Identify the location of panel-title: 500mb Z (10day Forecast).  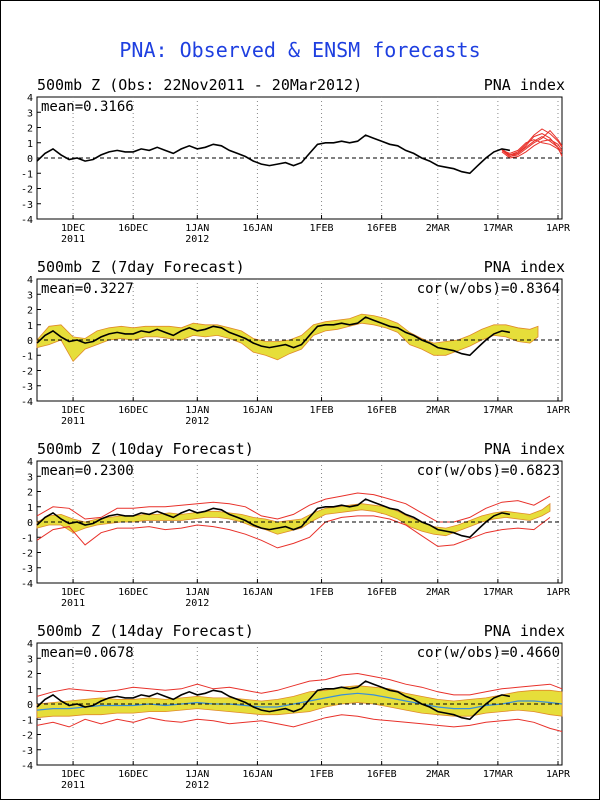
(145, 449).